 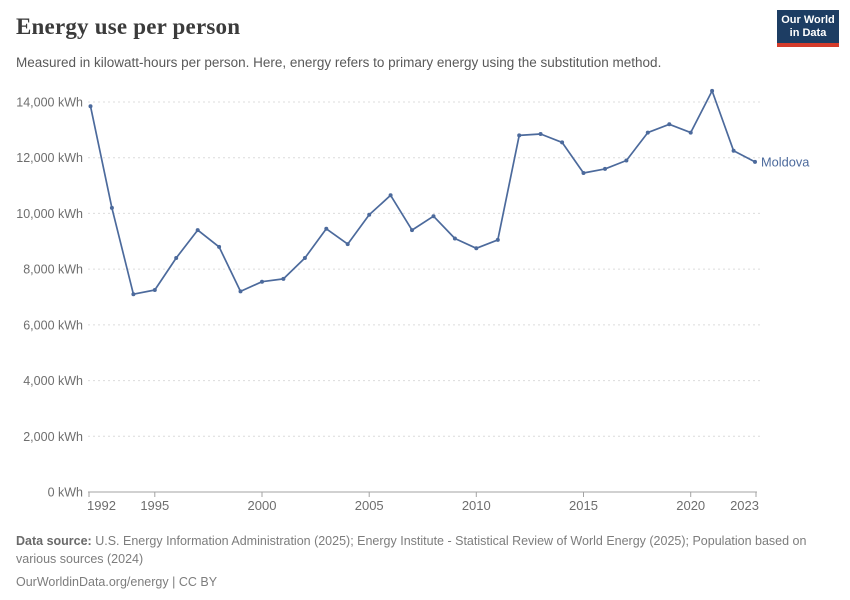 What do you see at coordinates (53, 270) in the screenshot?
I see `y-tick-label-8000: 8,000 kWh` at bounding box center [53, 270].